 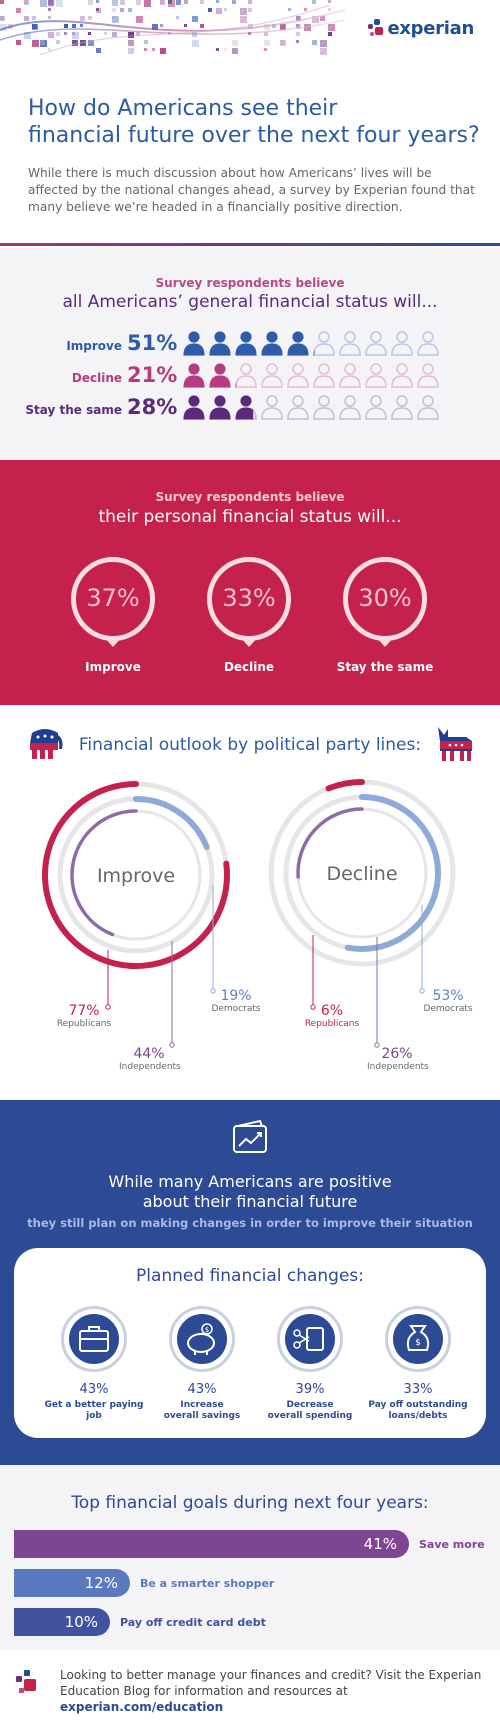 I want to click on money-bag-icon: $, so click(x=418, y=1338).